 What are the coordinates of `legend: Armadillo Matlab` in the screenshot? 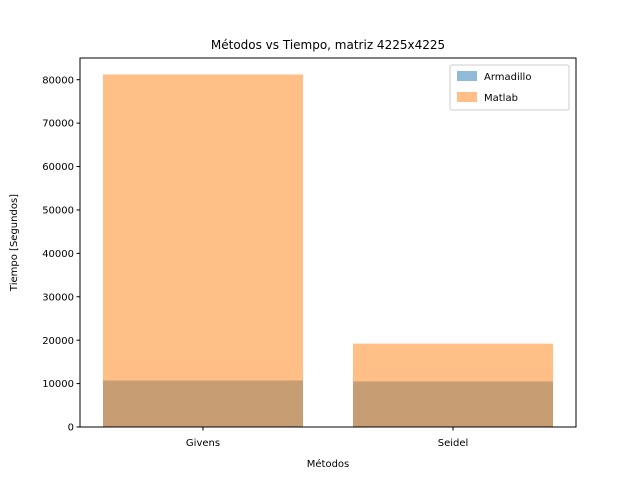 It's located at (509, 87).